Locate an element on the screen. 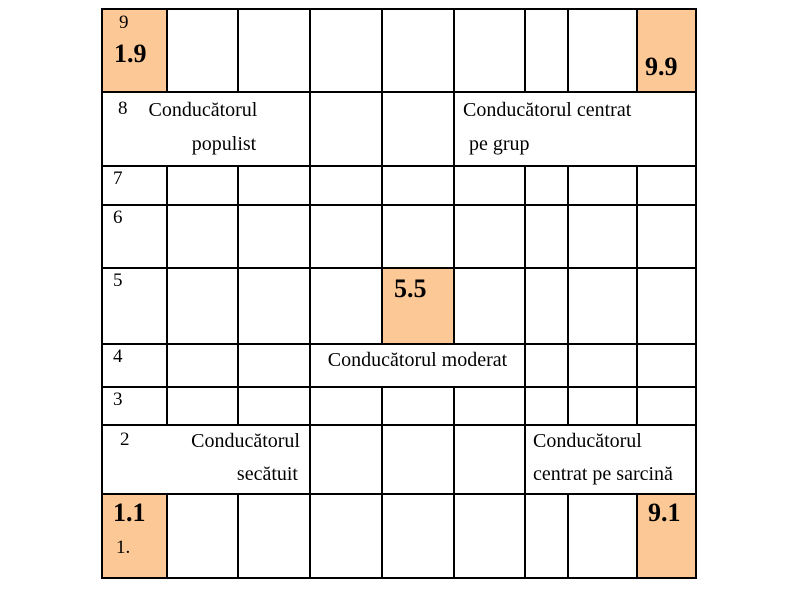 This screenshot has height=600, width=800. style-populist-line2: populist is located at coordinates (224, 144).